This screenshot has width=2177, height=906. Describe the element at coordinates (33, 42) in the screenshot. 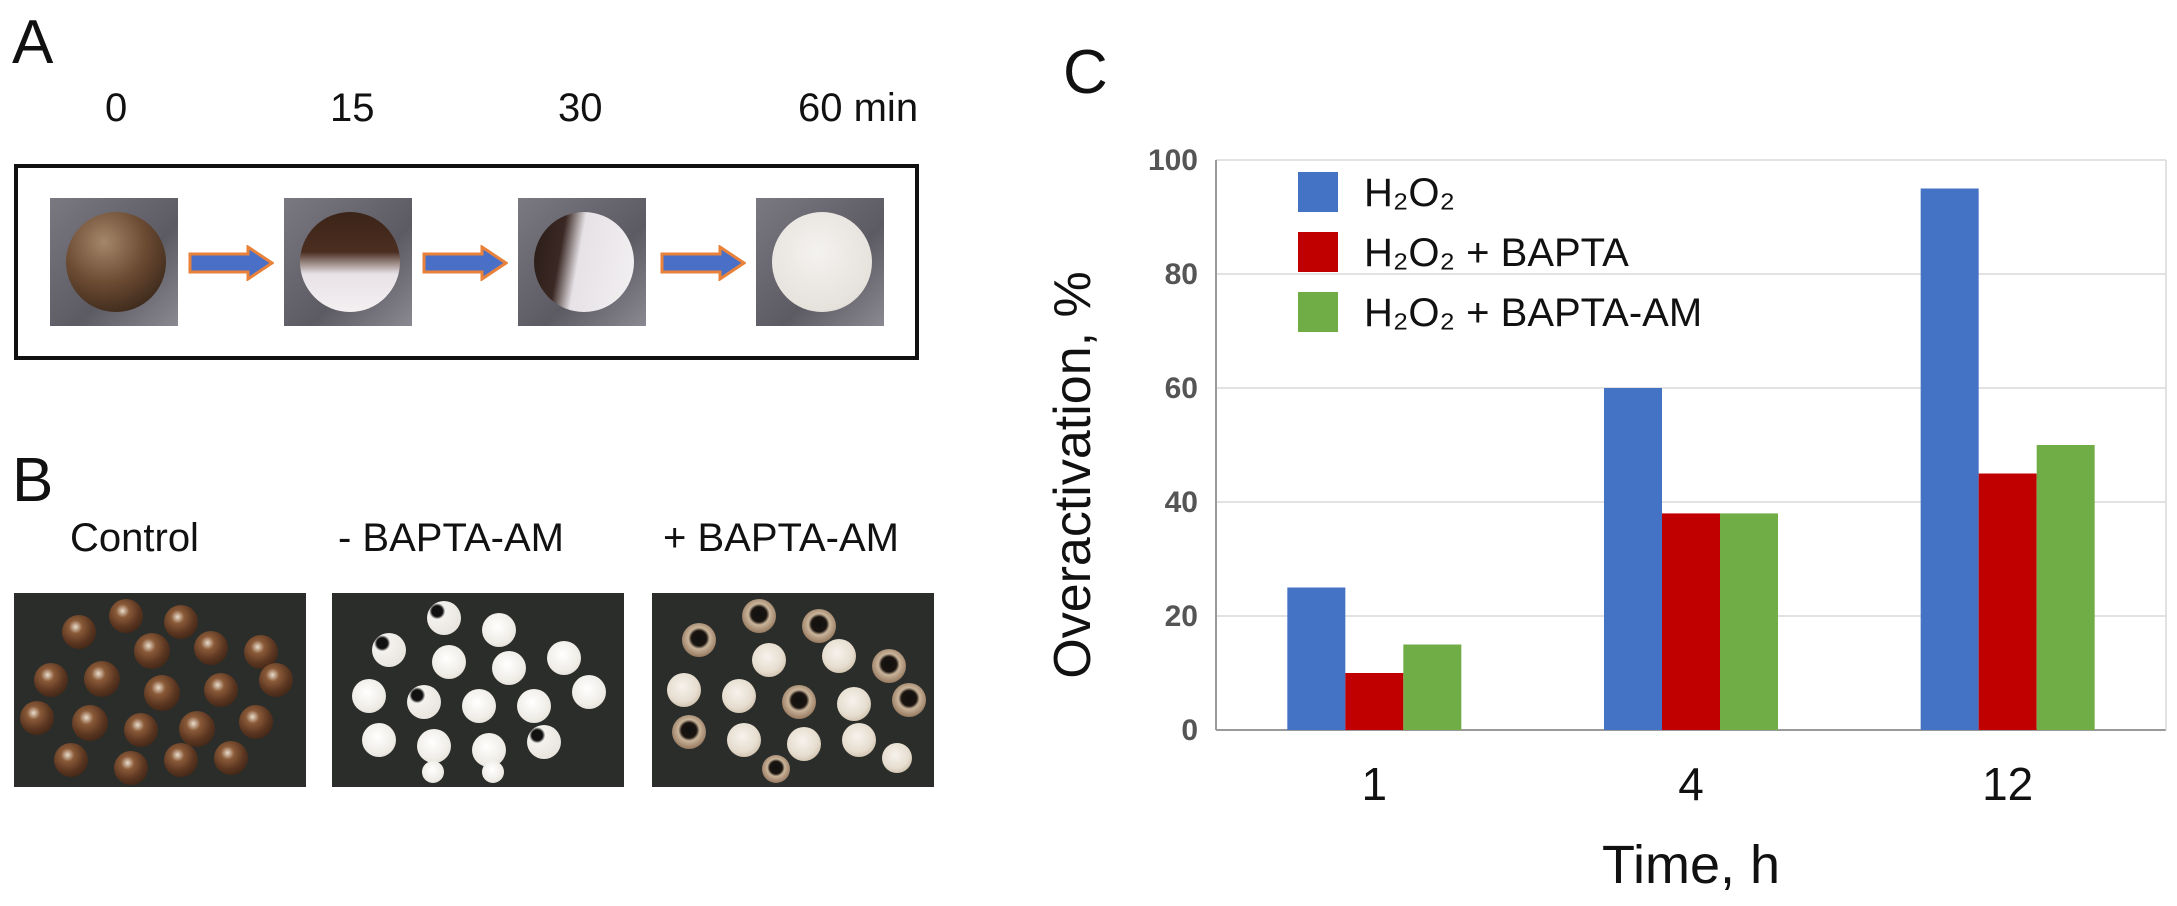

I see `panel-a-letter: A` at that location.